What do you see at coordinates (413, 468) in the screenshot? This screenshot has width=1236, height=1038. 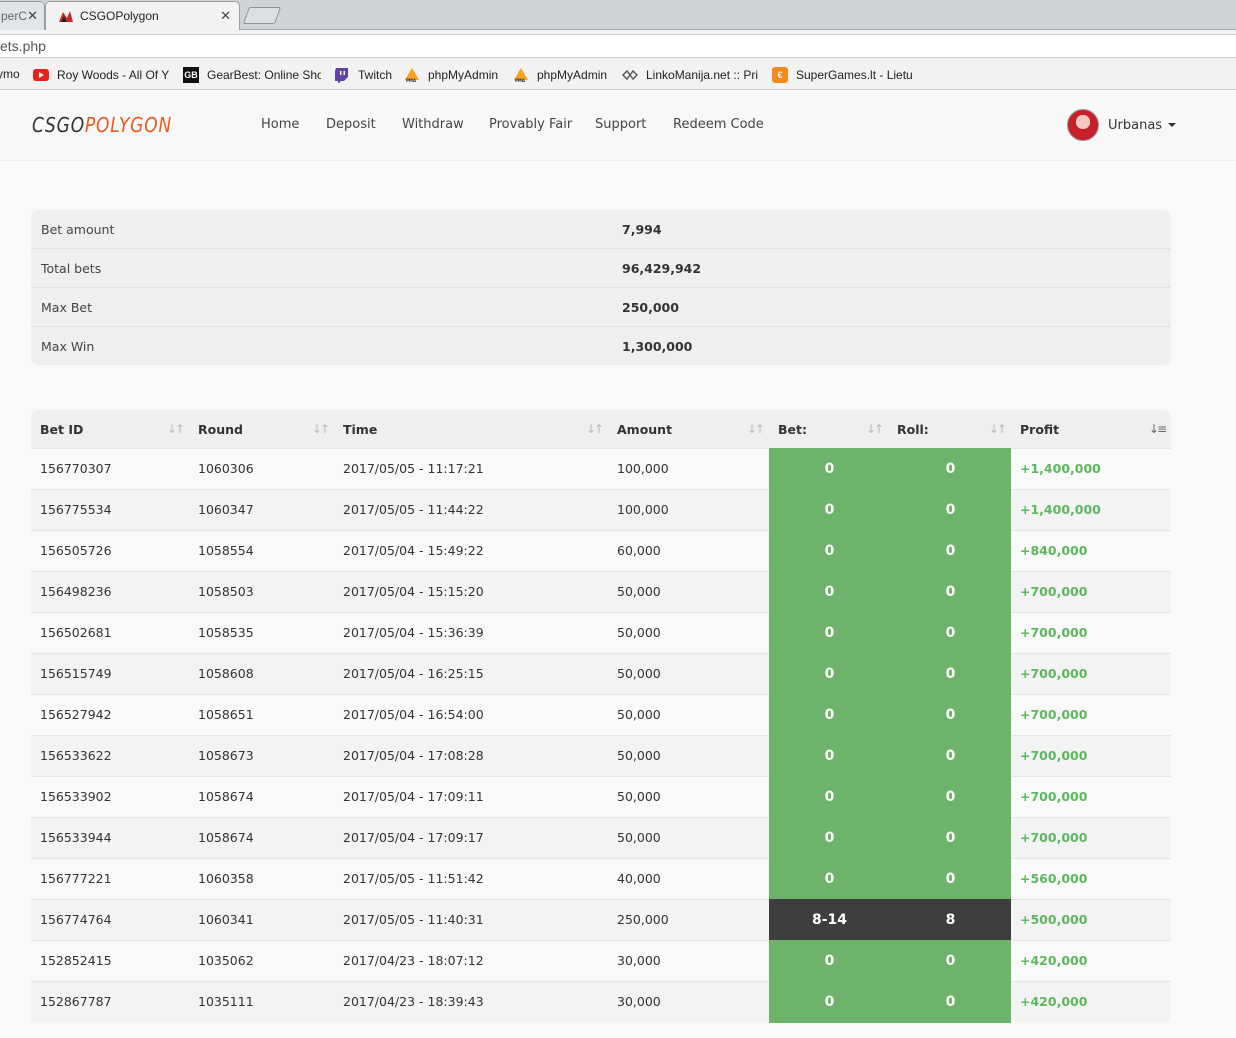 I see `time-cell: 2017/05/05 - 11:17:21` at bounding box center [413, 468].